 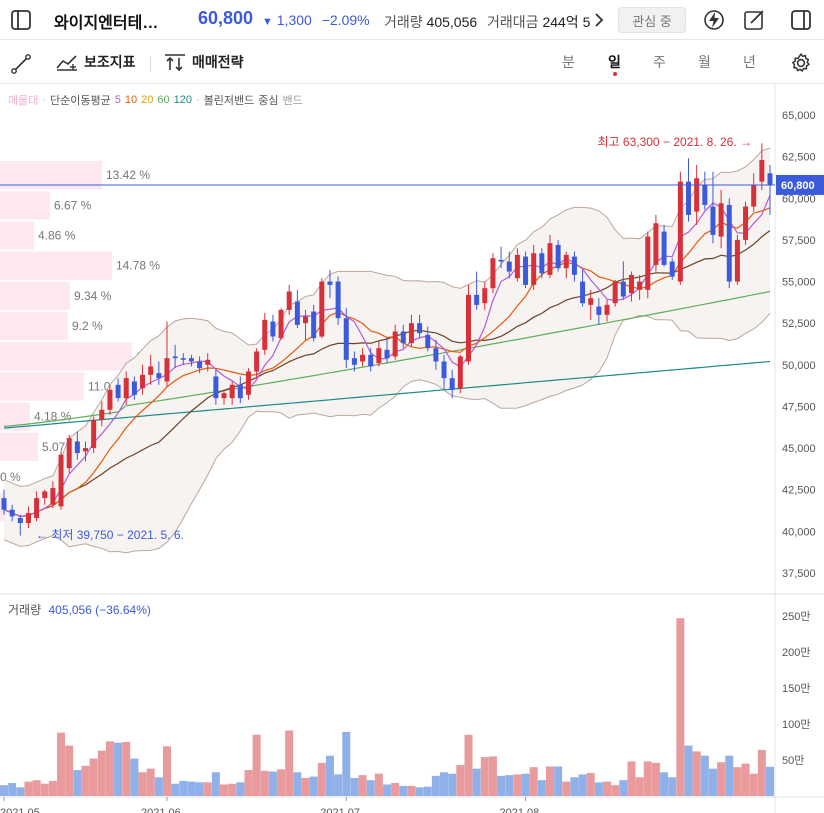 I want to click on drawing-tool-icon, so click(x=21, y=64).